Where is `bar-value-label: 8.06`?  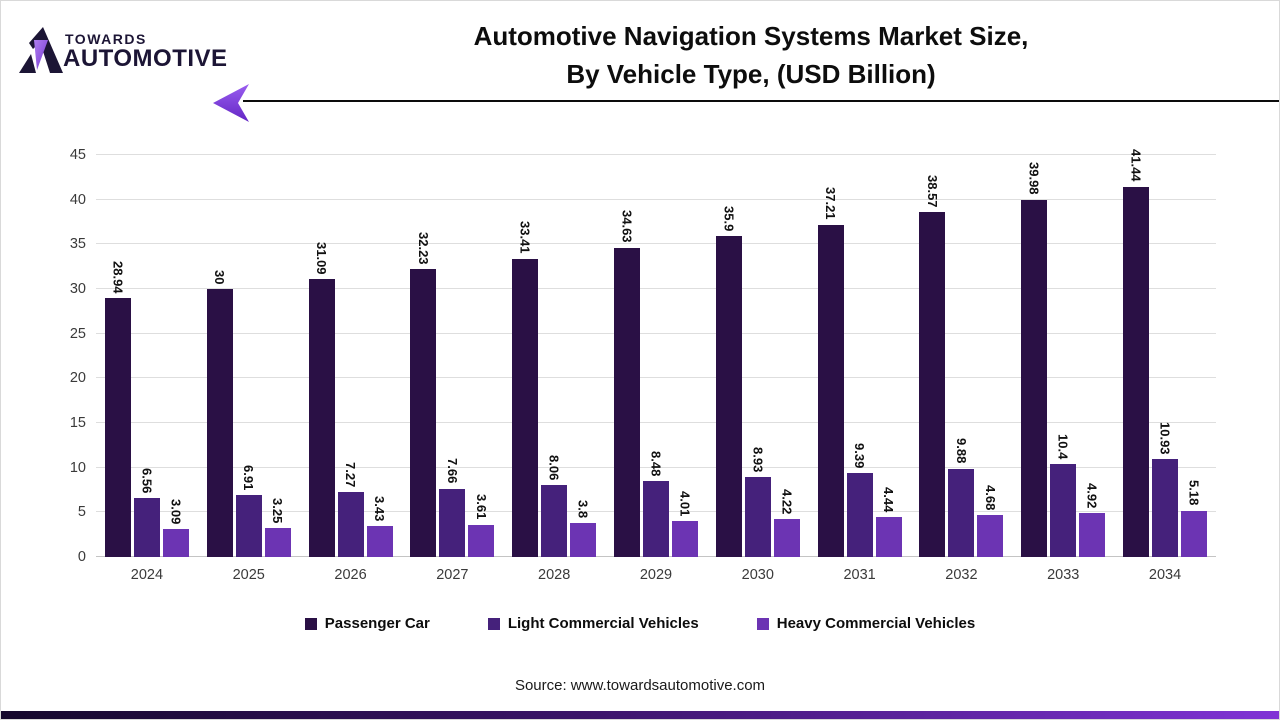
bar-value-label: 8.06 is located at coordinates (554, 467).